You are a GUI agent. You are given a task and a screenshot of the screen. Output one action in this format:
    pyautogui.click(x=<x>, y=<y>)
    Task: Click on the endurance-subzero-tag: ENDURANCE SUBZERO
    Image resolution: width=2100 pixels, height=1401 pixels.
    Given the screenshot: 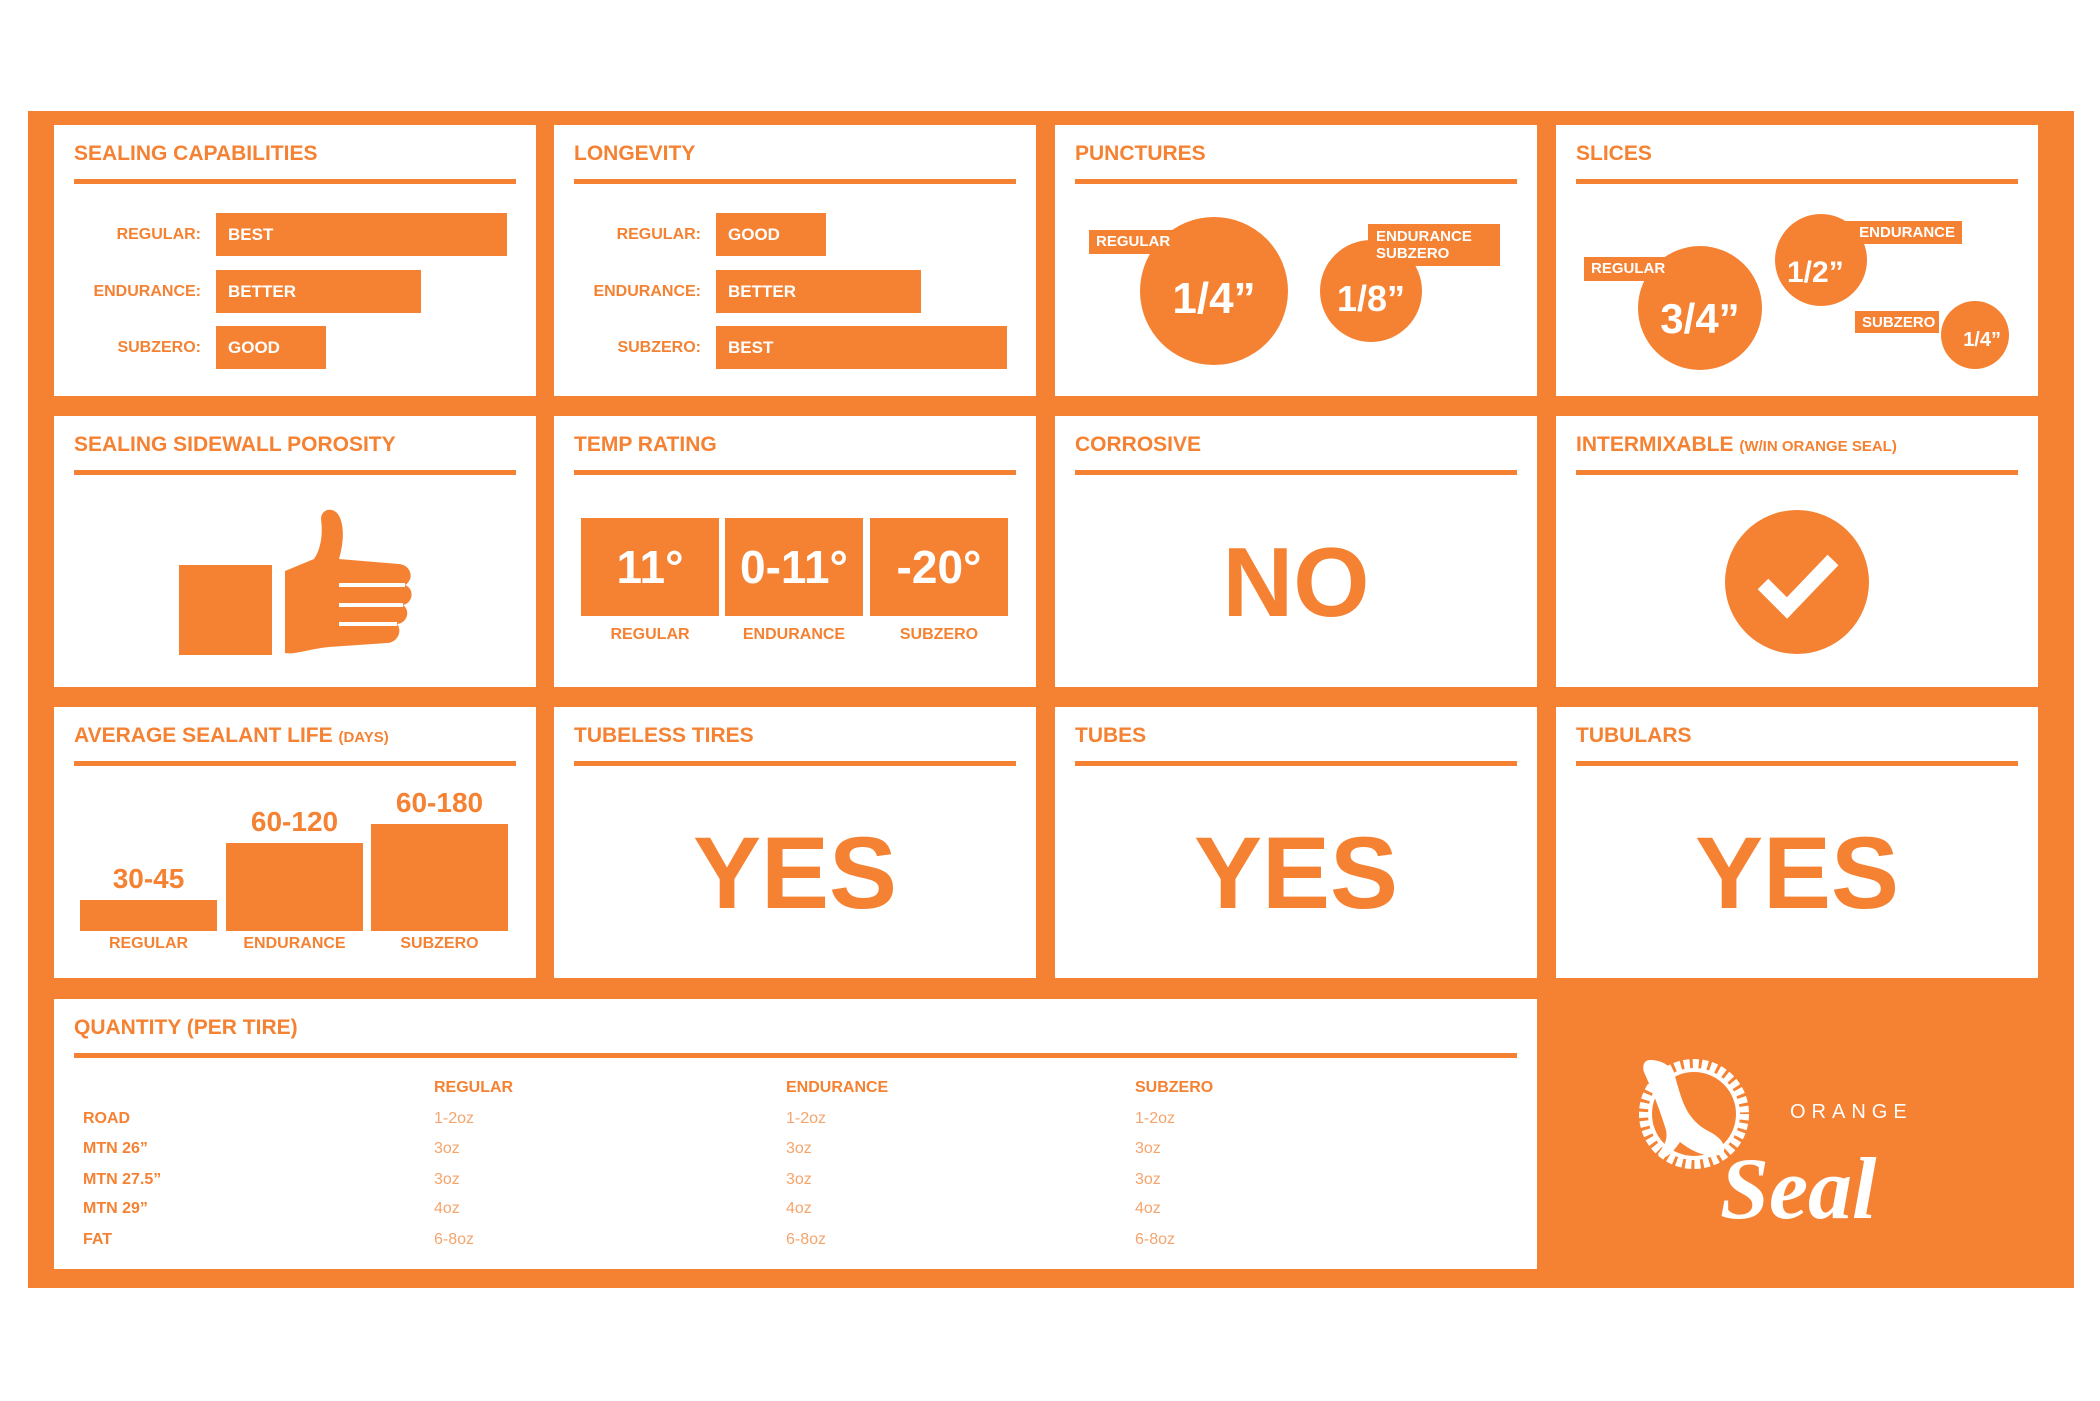 What is the action you would take?
    pyautogui.click(x=1434, y=245)
    